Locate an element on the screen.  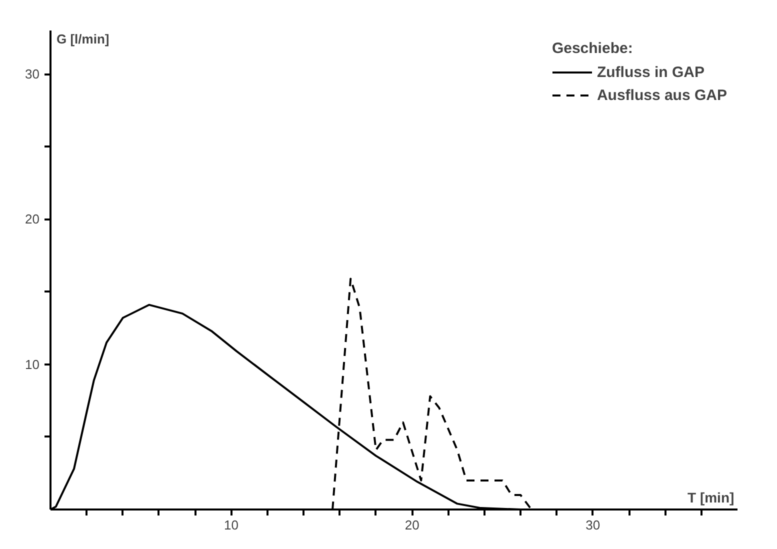
y-axis-title: G [l/min] is located at coordinates (83, 39).